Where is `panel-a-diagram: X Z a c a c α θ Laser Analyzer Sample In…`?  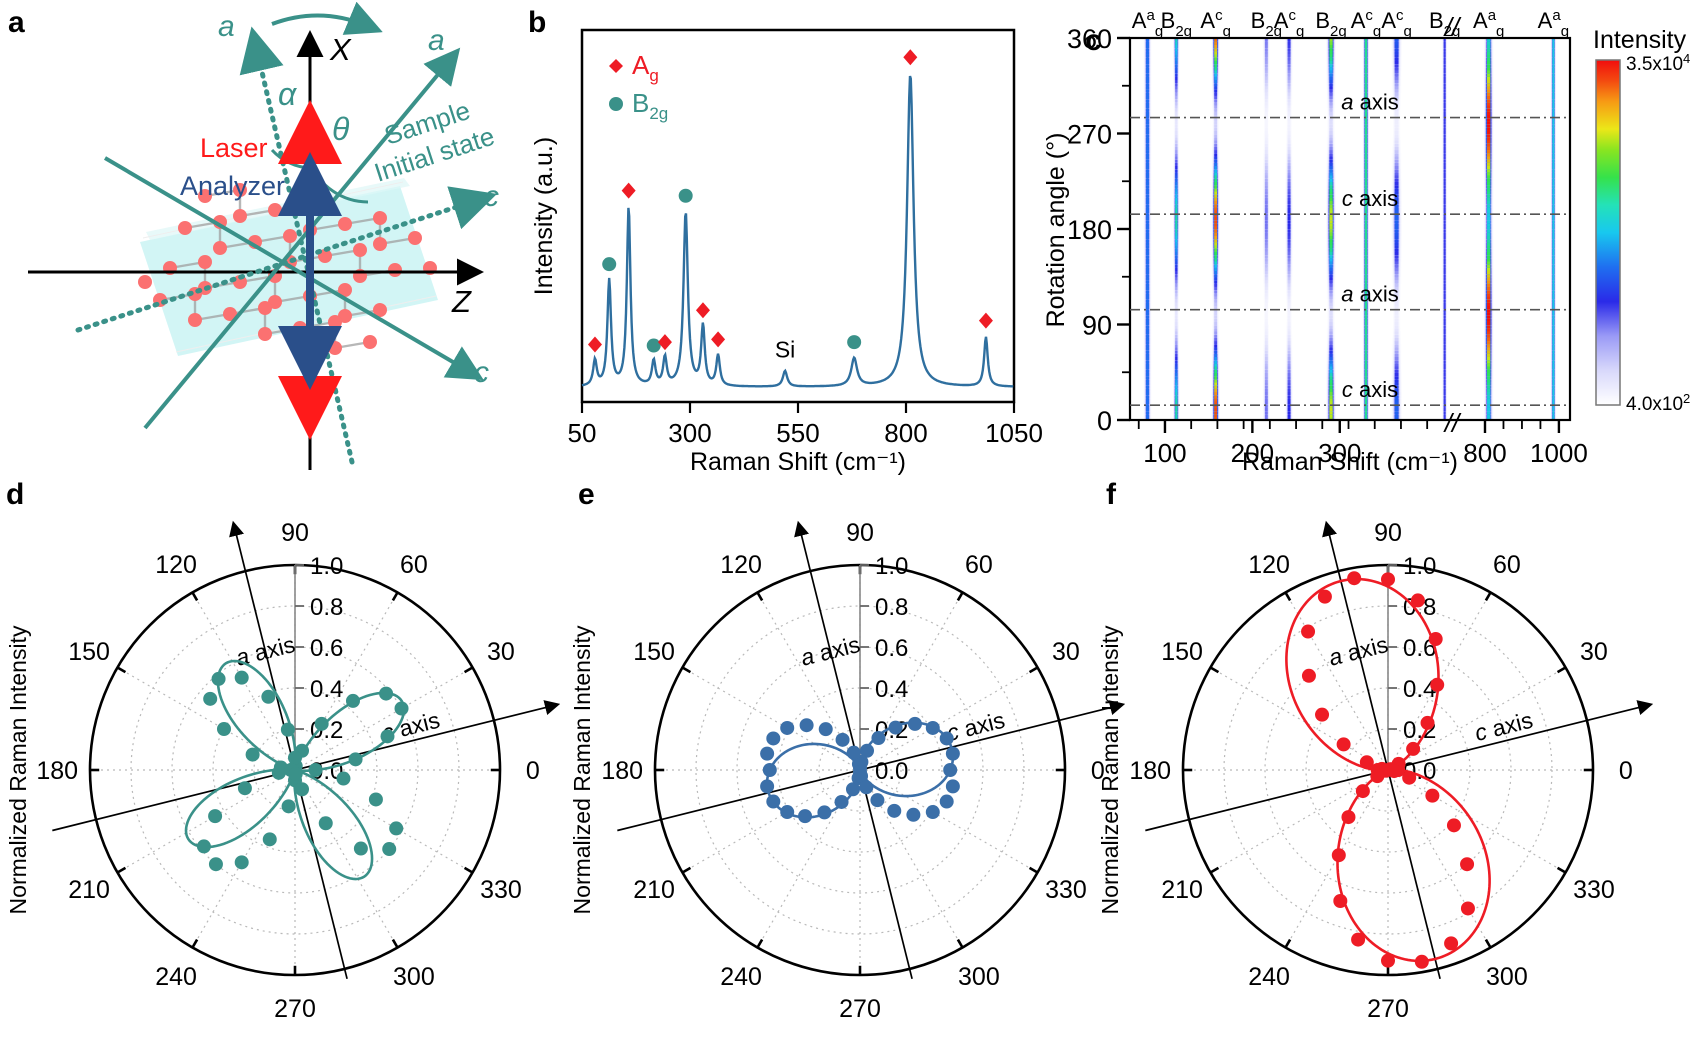
panel-a-diagram: X Z a c a c α θ Laser Analyzer Sample In… is located at coordinates (263, 235).